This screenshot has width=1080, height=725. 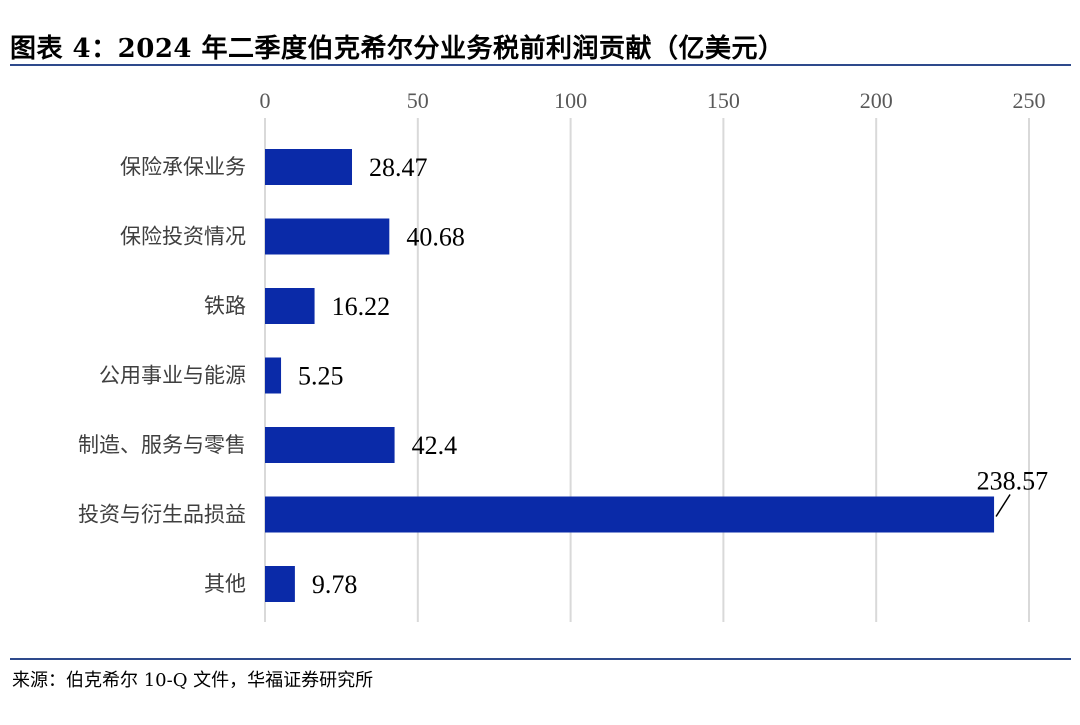 I want to click on category-label: 公用事业与能源, so click(x=172, y=376).